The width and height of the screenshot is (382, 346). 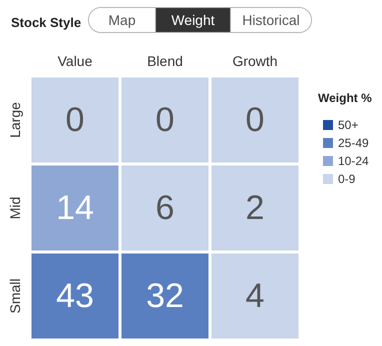 I want to click on data-label: 43, so click(x=75, y=296).